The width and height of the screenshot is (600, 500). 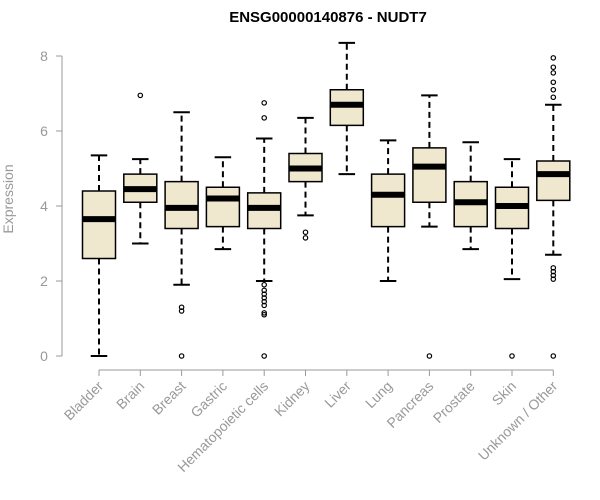 I want to click on y-tick-label: 2, so click(x=44, y=281).